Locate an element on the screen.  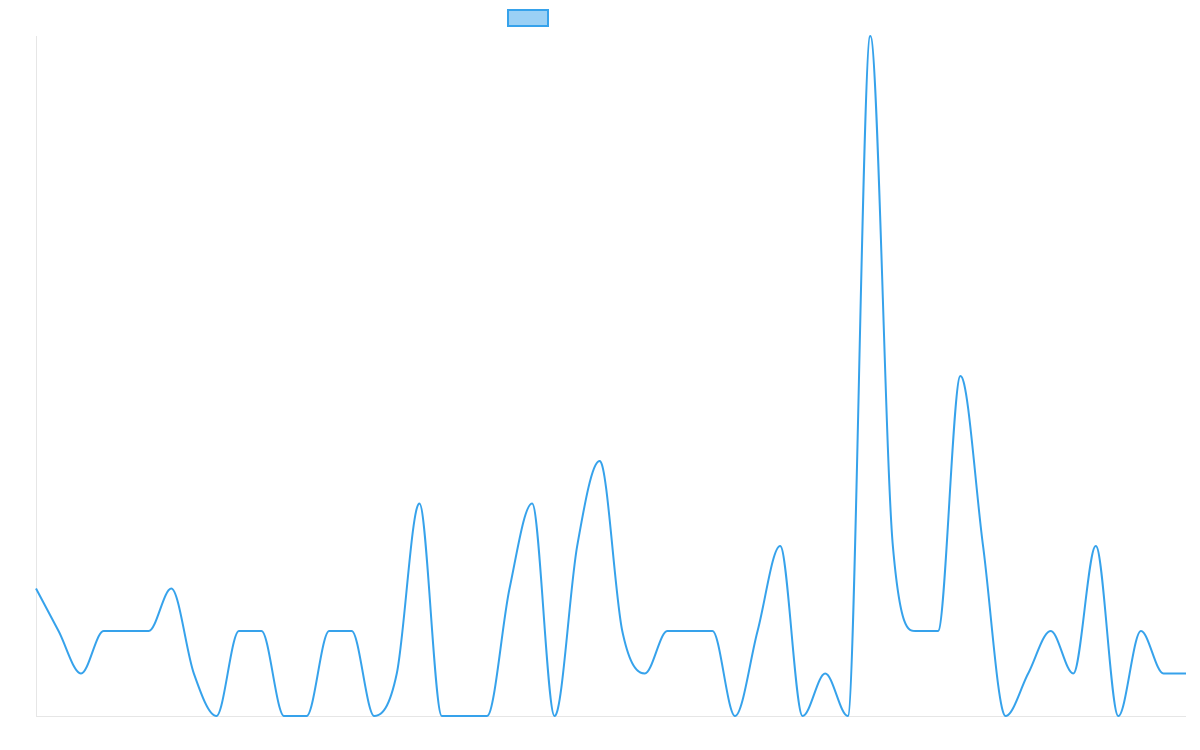
legend is located at coordinates (528, 18).